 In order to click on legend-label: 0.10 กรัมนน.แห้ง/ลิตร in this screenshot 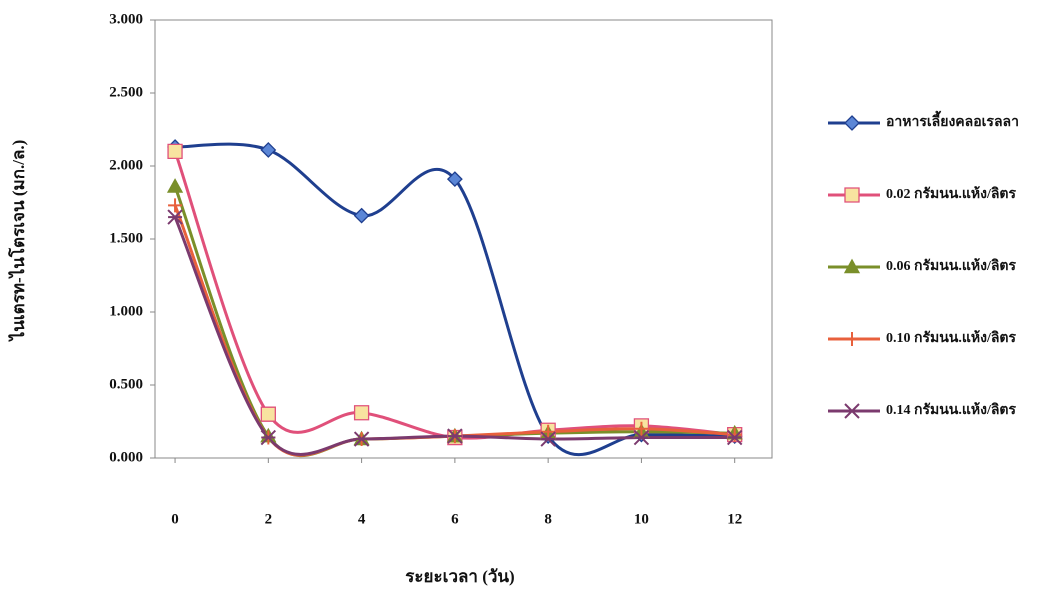, I will do `click(951, 338)`.